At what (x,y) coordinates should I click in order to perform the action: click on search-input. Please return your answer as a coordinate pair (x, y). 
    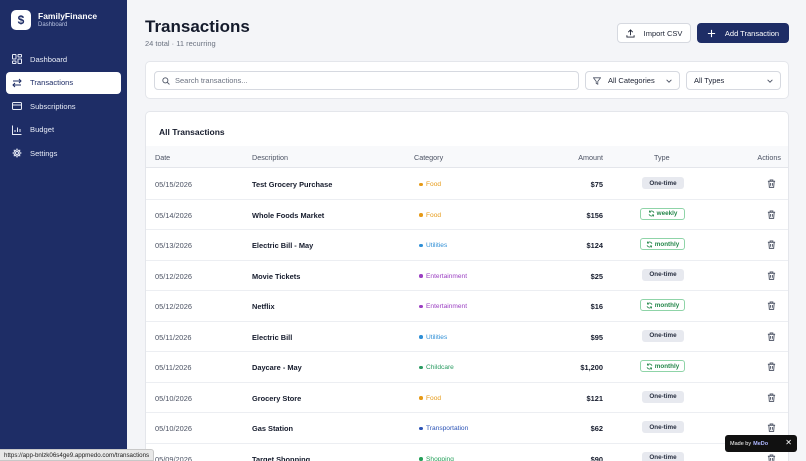
    Looking at the image, I should click on (372, 80).